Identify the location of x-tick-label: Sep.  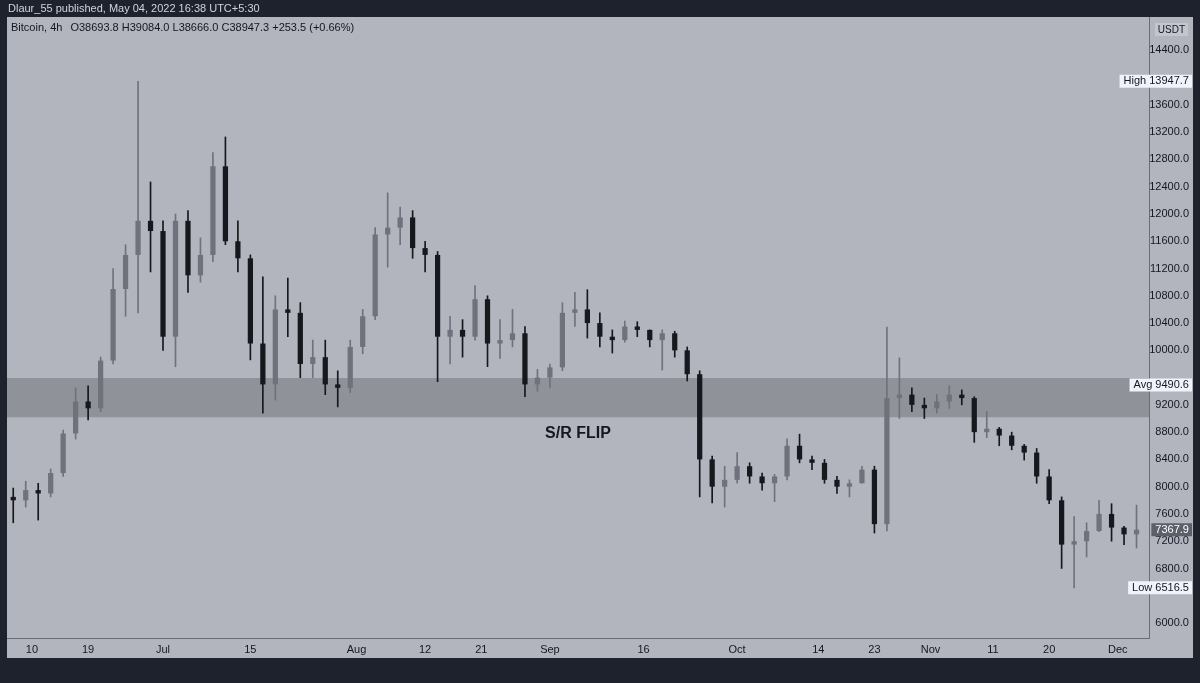
(550, 648).